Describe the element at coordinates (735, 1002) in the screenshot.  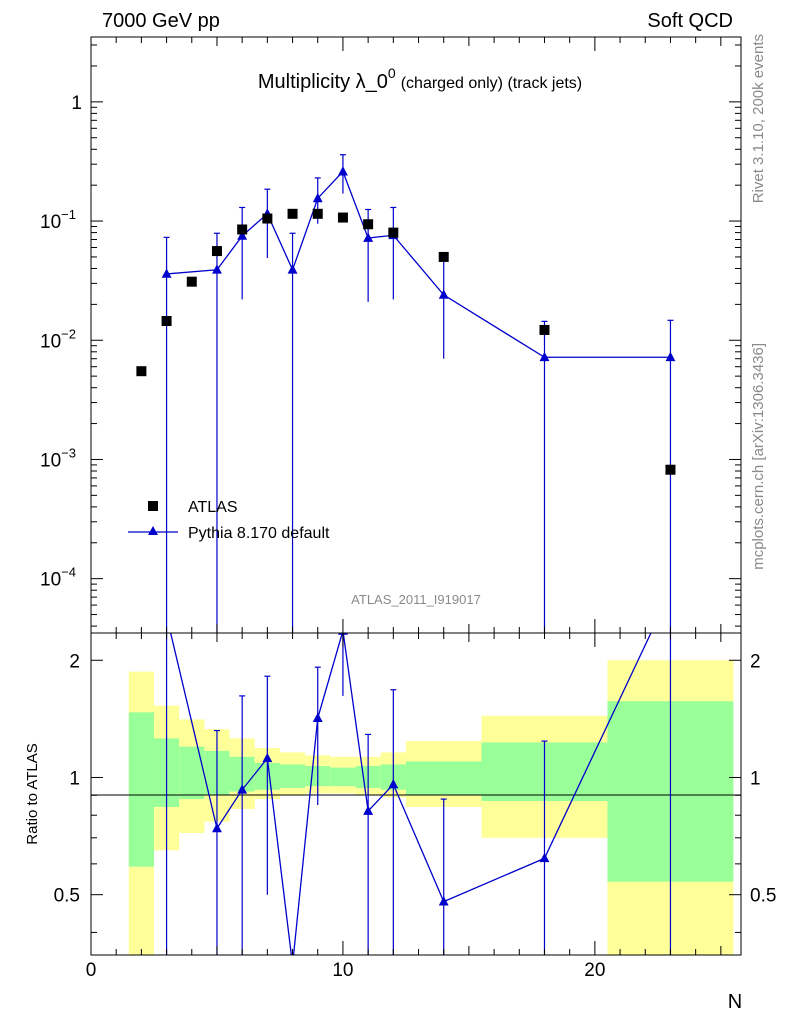
I see `x-axis-label: N` at that location.